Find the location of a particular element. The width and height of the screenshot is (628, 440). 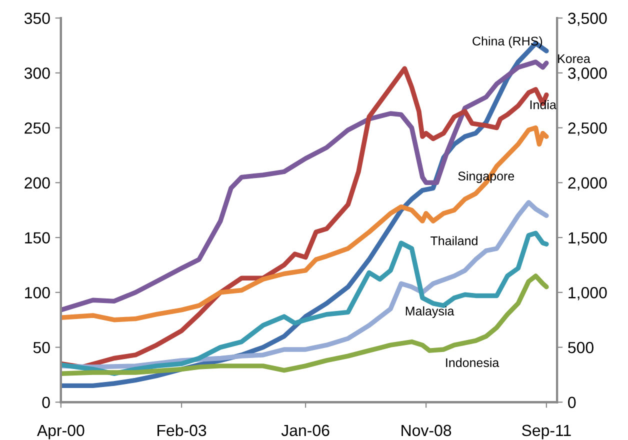

y-tick-label: 150 is located at coordinates (37, 238).